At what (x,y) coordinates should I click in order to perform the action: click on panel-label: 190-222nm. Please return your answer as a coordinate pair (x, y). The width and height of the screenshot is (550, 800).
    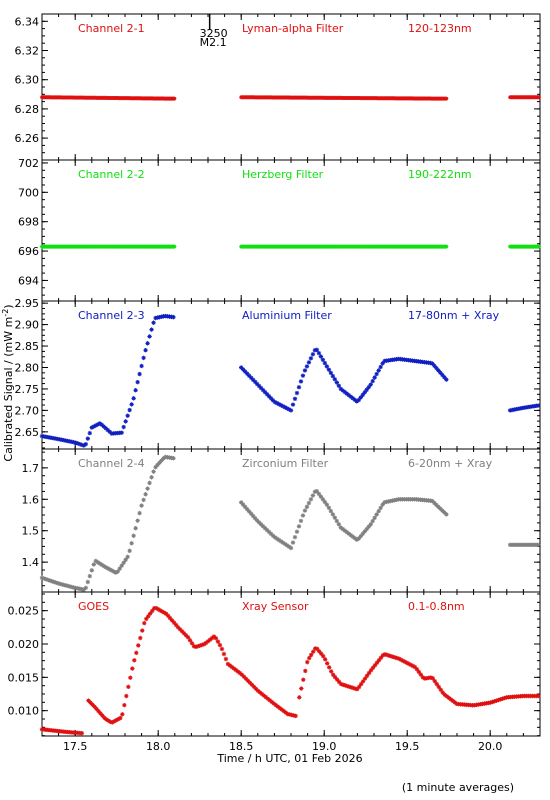
    Looking at the image, I should click on (440, 174).